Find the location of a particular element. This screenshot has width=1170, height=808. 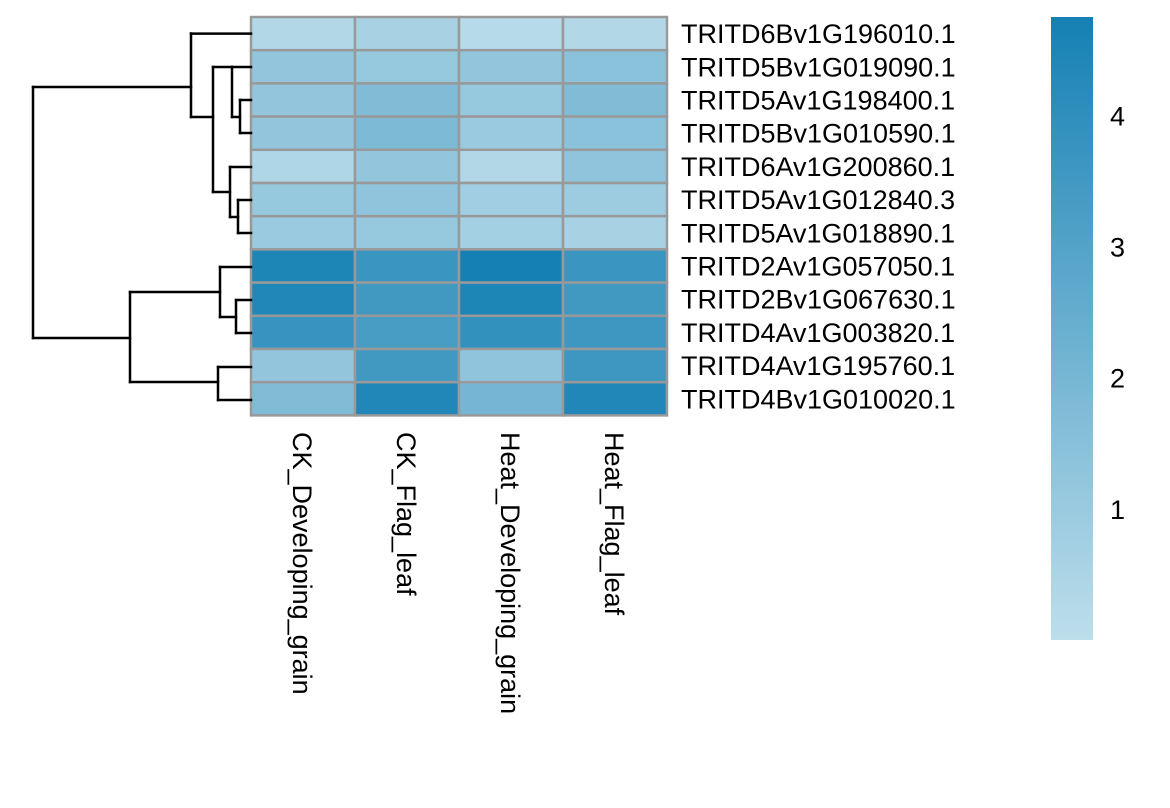

column-label: Heat_Developing_grain is located at coordinates (510, 573).